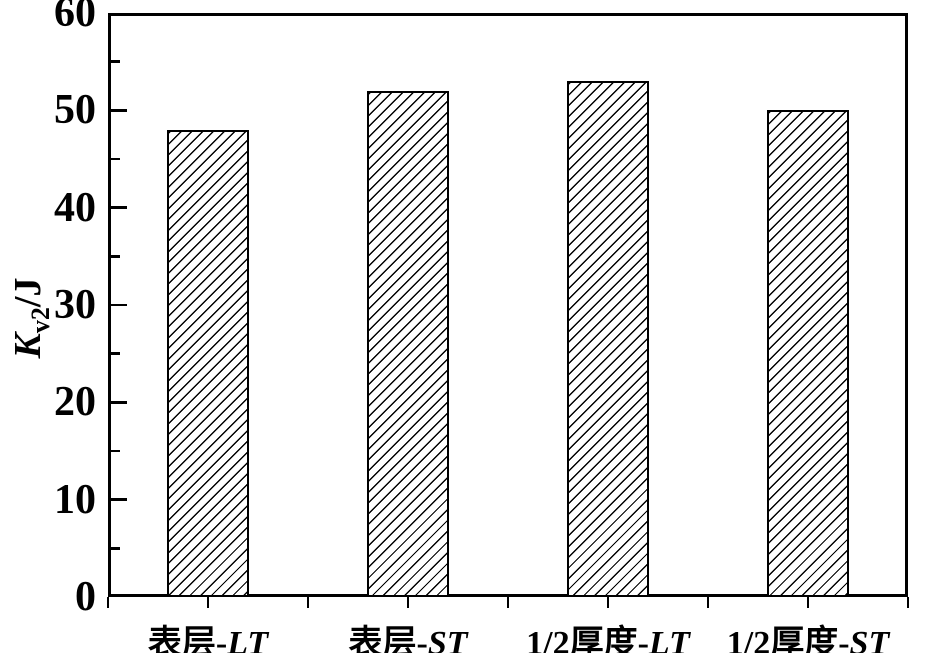  I want to click on y-axis-title-unit: /J, so click(28, 292).